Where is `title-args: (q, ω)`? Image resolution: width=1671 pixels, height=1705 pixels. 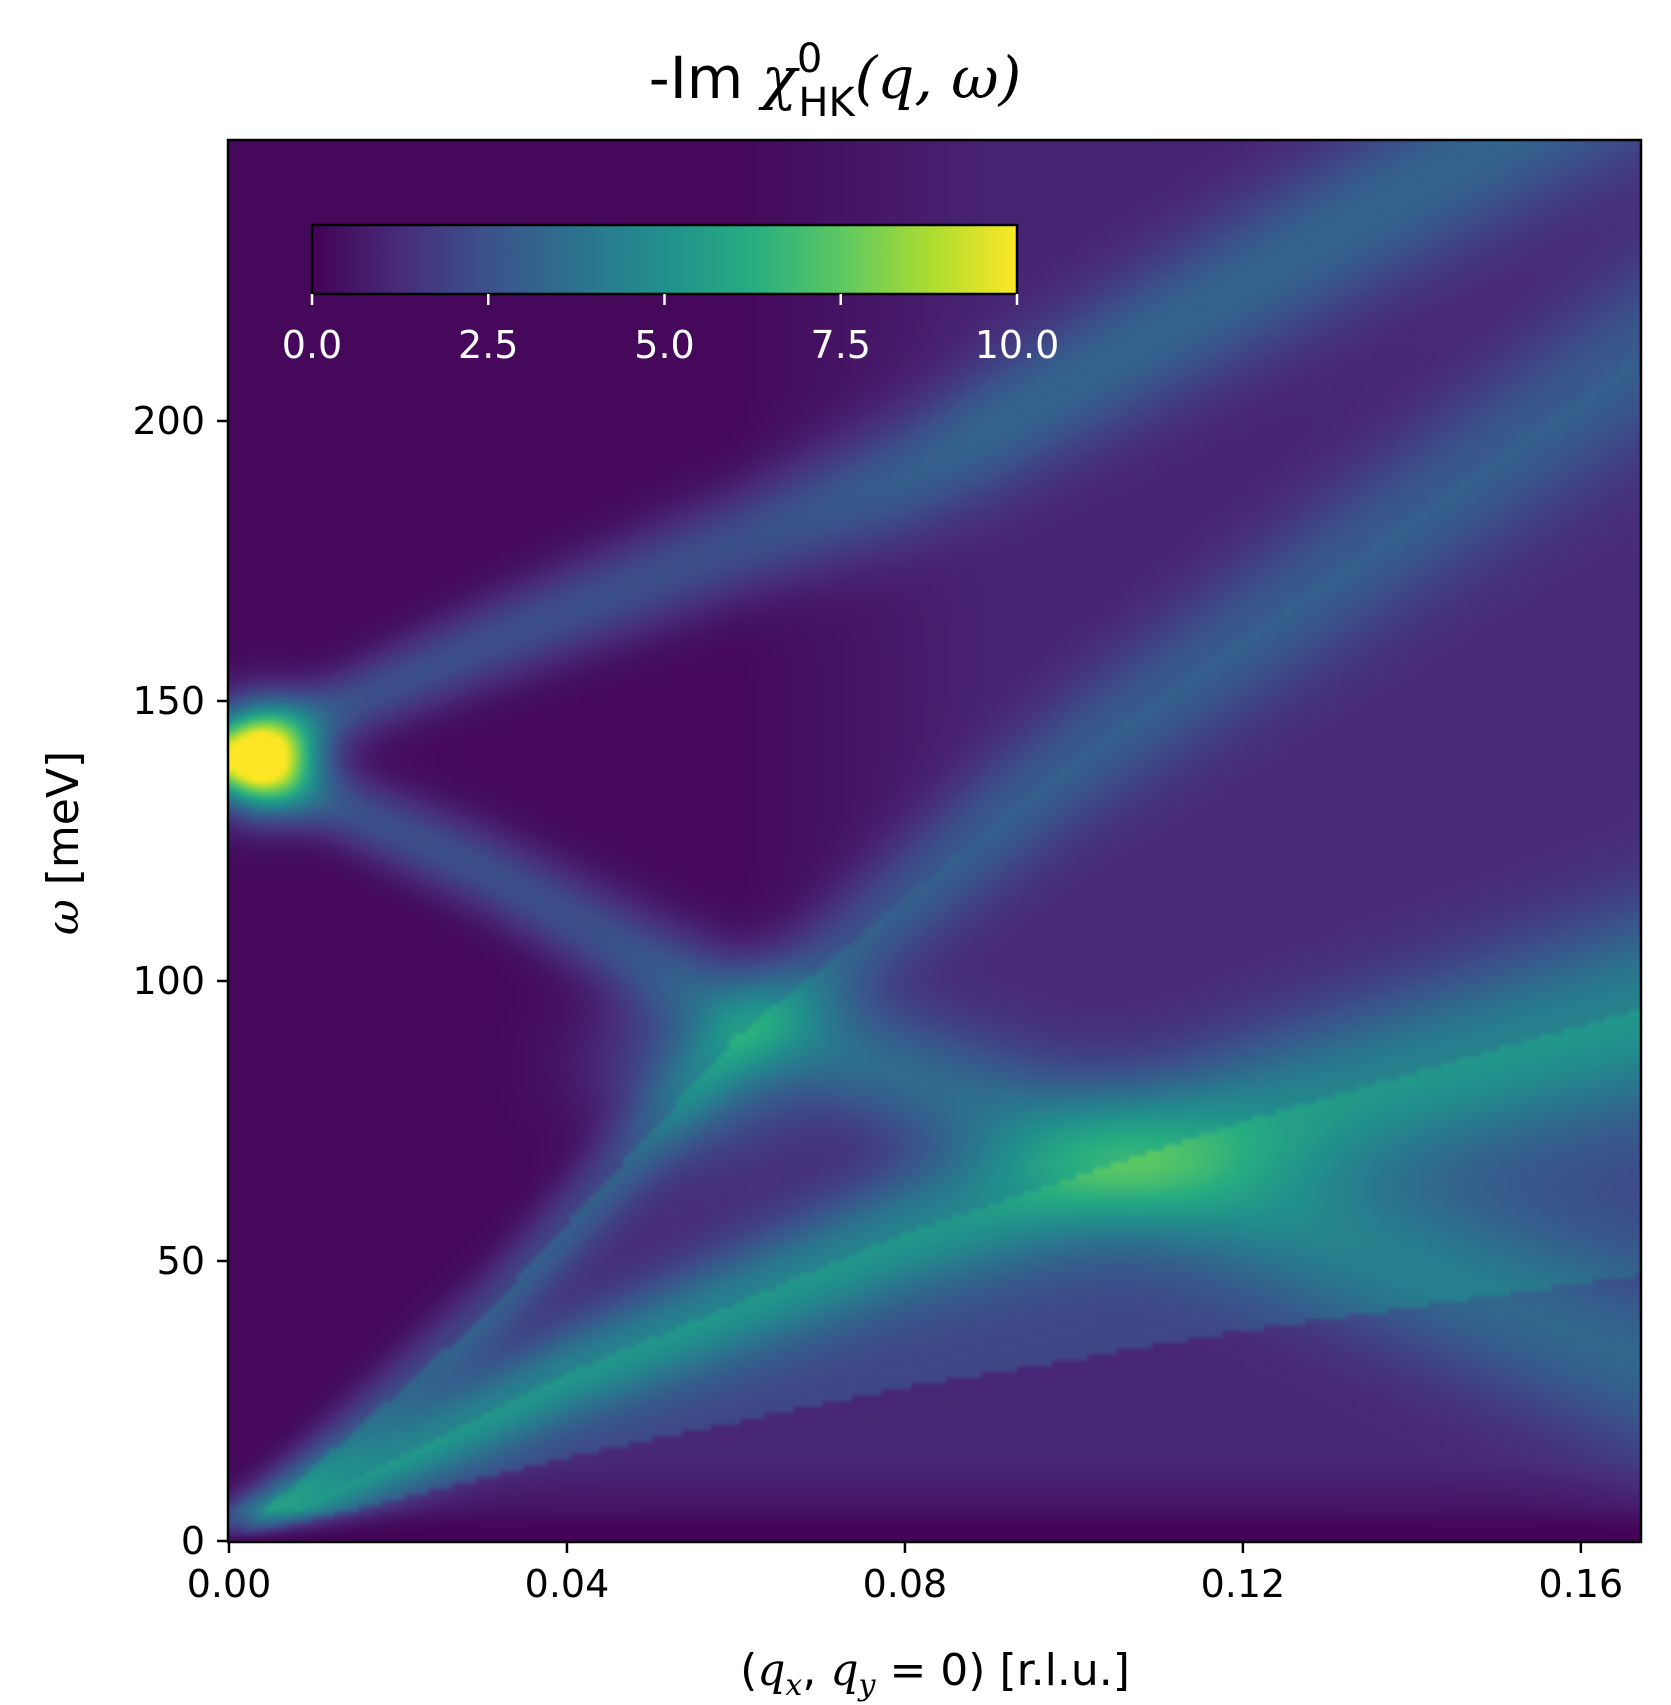 title-args: (q, ω) is located at coordinates (938, 78).